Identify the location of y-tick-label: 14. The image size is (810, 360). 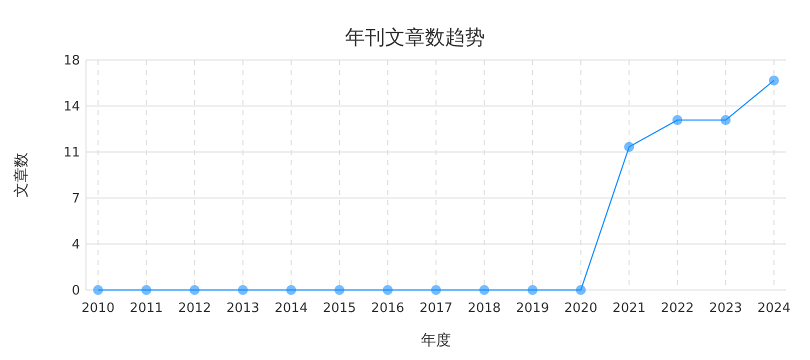
(71, 107).